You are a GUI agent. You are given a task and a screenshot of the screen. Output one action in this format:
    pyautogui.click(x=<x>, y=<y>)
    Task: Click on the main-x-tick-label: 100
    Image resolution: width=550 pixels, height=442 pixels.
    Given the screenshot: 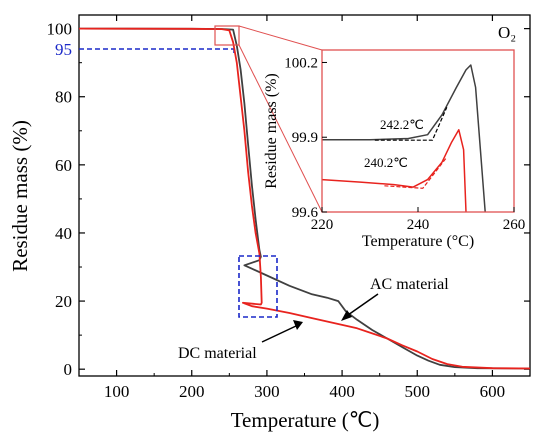 What is the action you would take?
    pyautogui.click(x=117, y=391)
    